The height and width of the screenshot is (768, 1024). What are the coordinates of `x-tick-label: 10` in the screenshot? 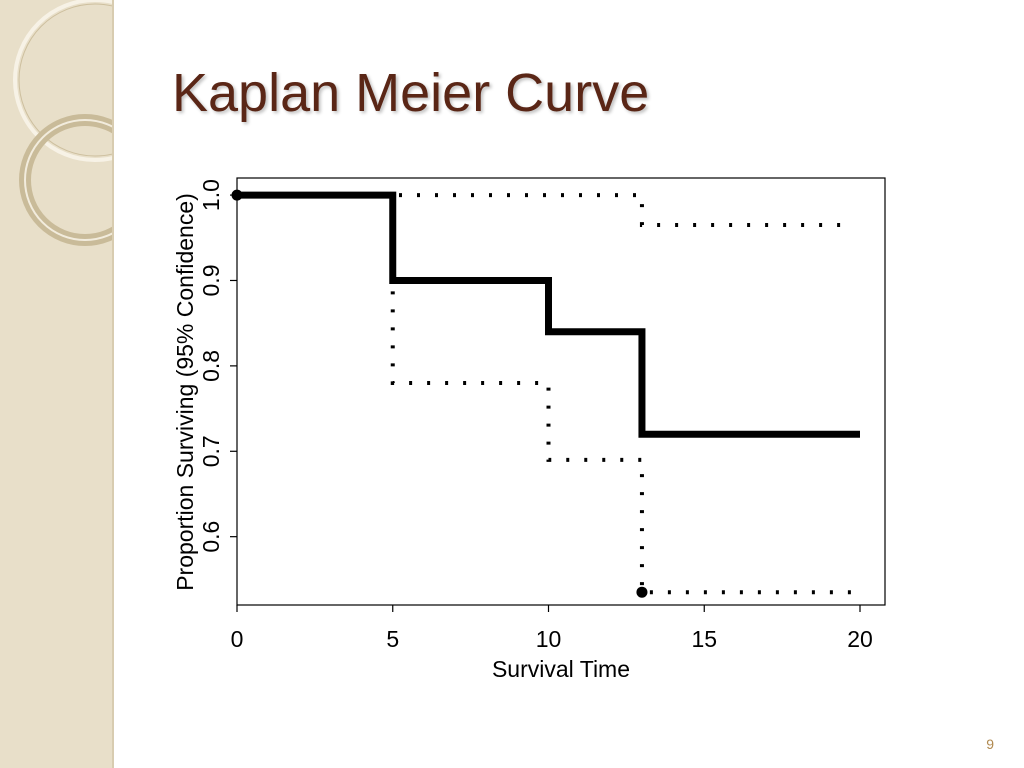 It's located at (549, 639).